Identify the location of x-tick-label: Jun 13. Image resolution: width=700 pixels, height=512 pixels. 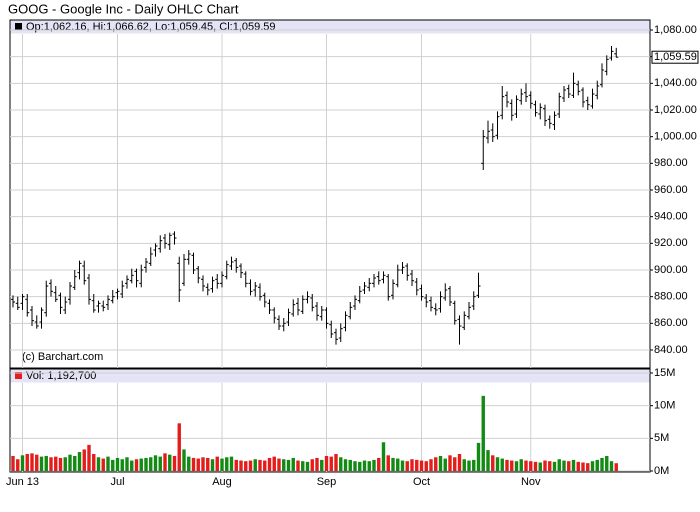
(22, 482).